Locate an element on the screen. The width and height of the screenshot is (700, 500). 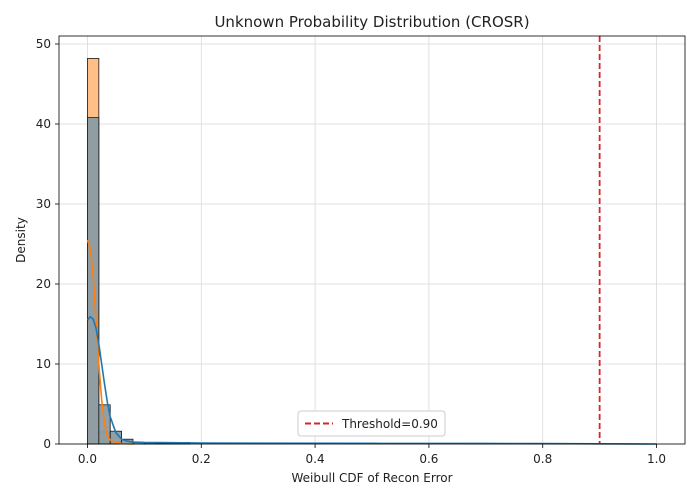
x-tick-label-2: 0.4 is located at coordinates (315, 459).